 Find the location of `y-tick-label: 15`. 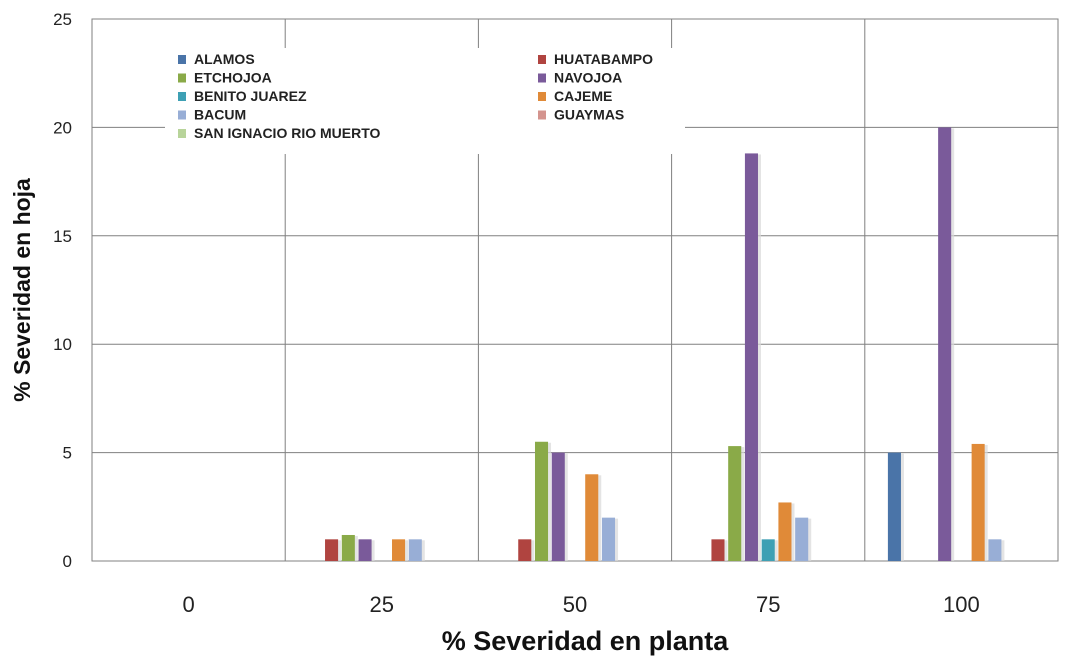

y-tick-label: 15 is located at coordinates (62, 236).